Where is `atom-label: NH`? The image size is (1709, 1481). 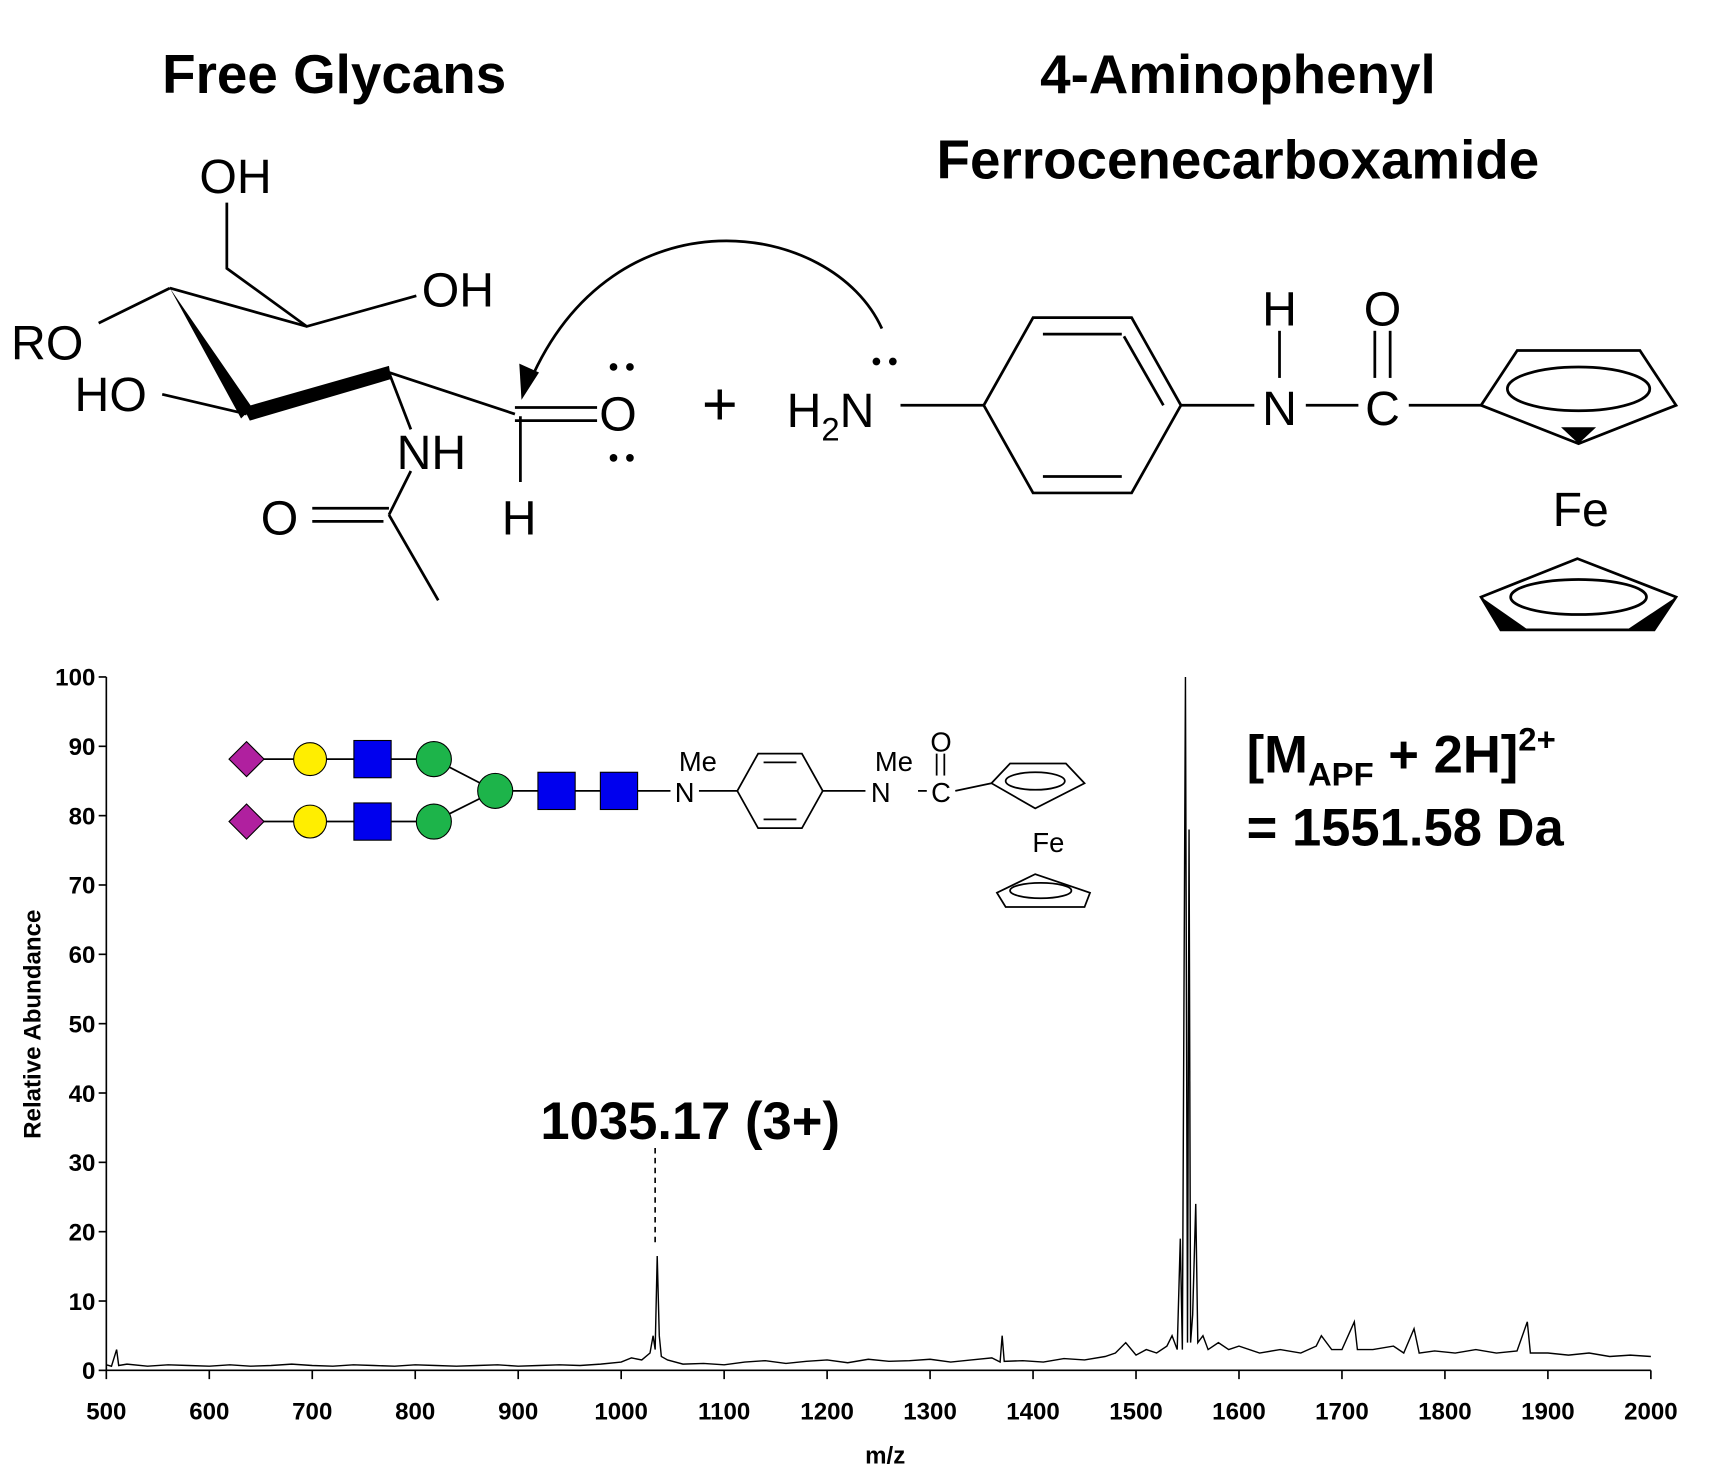 atom-label: NH is located at coordinates (432, 453).